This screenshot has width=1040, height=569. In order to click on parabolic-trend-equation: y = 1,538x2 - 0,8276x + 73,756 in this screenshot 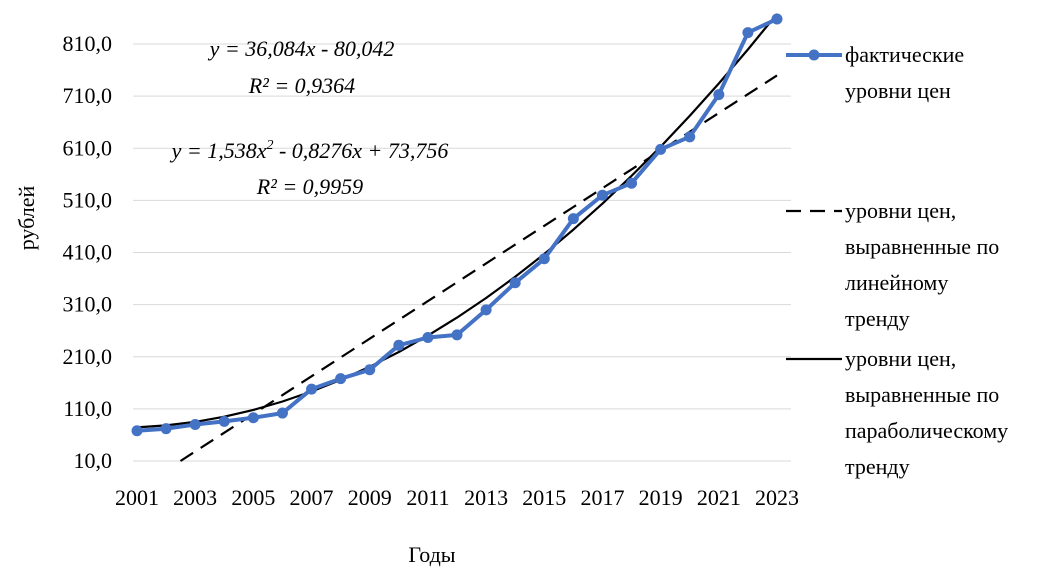, I will do `click(309, 150)`.